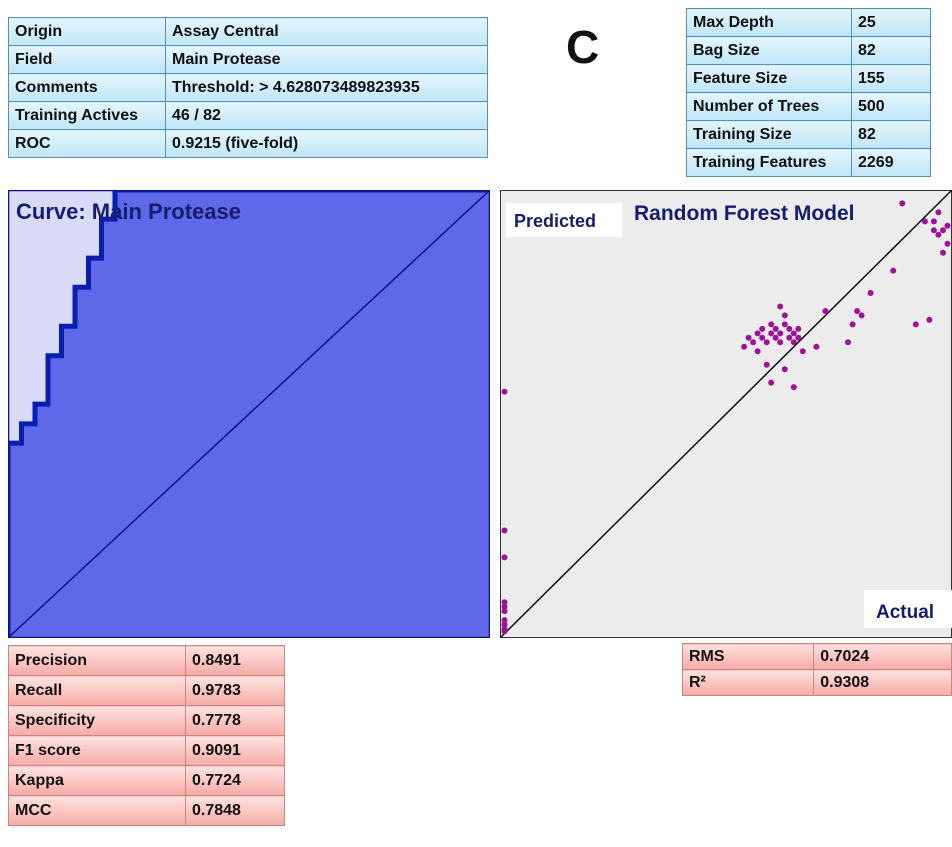 The image size is (952, 847). Describe the element at coordinates (235, 750) in the screenshot. I see `metric-value: 0.9091` at that location.